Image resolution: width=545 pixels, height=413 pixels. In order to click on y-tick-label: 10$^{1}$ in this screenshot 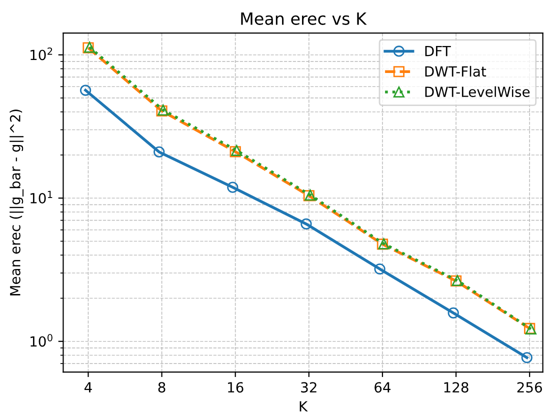, I will do `click(41, 197)`.